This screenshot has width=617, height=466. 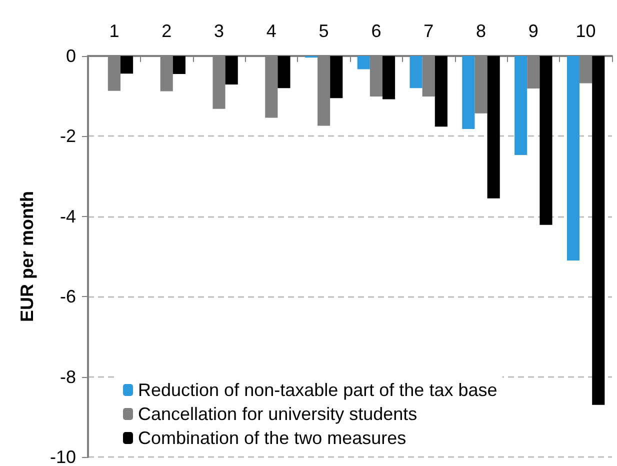 I want to click on x-tick-label: 7, so click(x=429, y=31).